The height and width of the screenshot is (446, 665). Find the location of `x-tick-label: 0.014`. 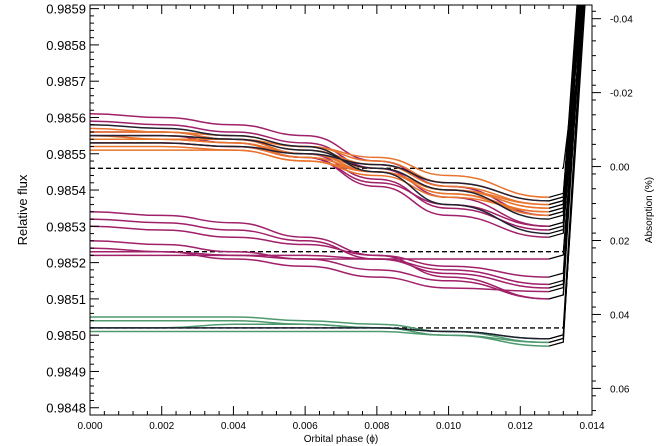

x-tick-label: 0.014 is located at coordinates (591, 426).